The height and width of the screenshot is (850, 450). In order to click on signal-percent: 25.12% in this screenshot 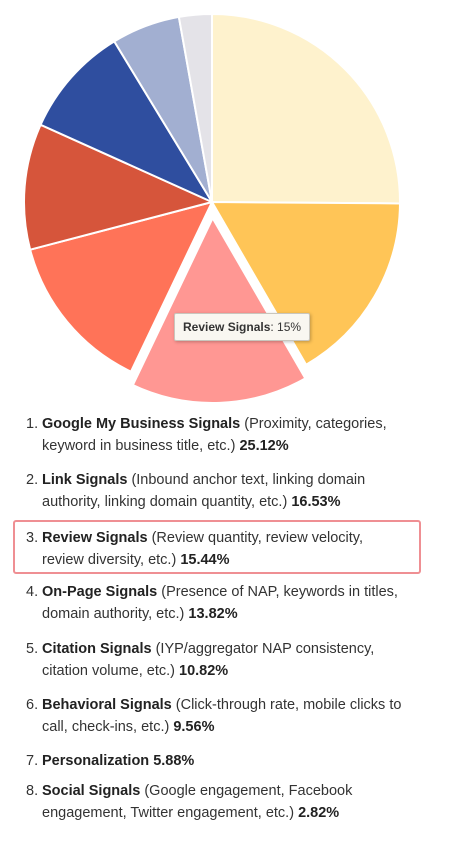, I will do `click(264, 446)`.